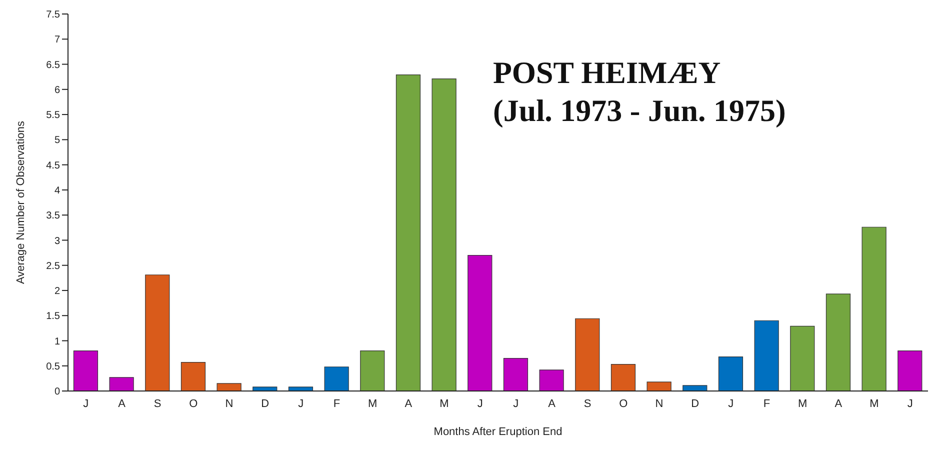 This screenshot has width=946, height=451. I want to click on y-tick-label: 4, so click(57, 190).